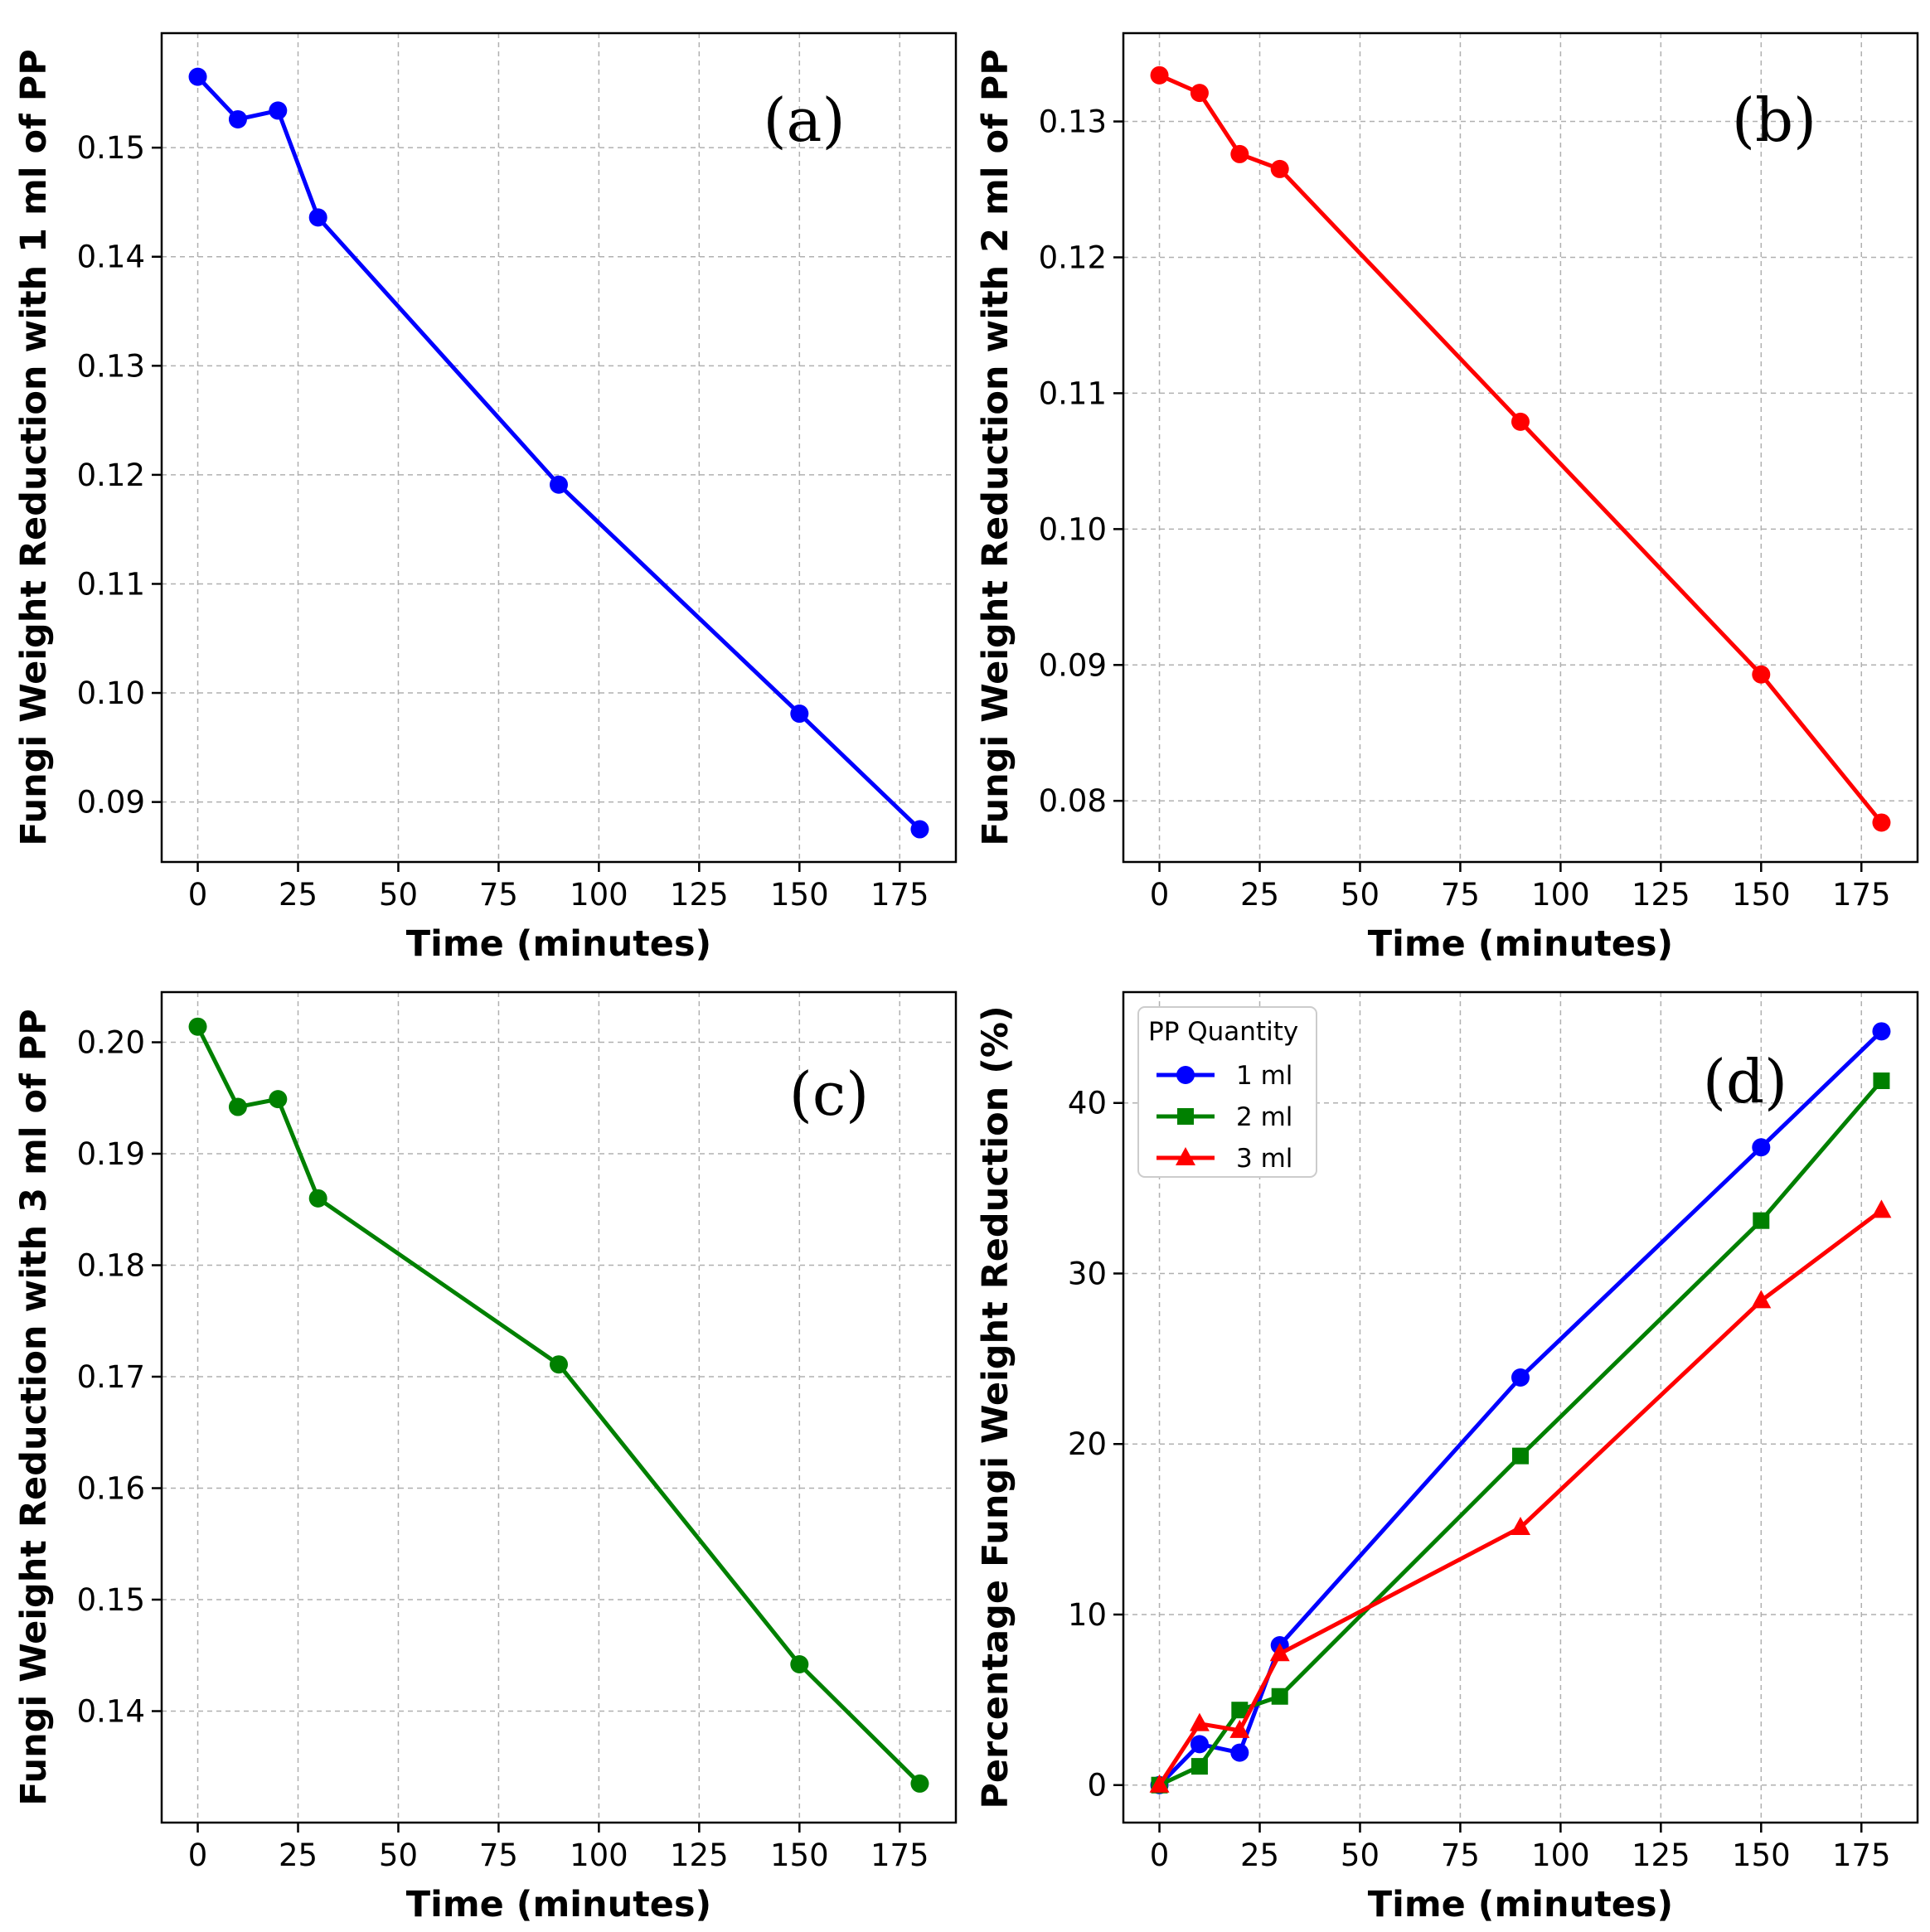 This screenshot has width=1930, height=1932. Describe the element at coordinates (1073, 529) in the screenshot. I see `y-tick-label: 0.10` at that location.